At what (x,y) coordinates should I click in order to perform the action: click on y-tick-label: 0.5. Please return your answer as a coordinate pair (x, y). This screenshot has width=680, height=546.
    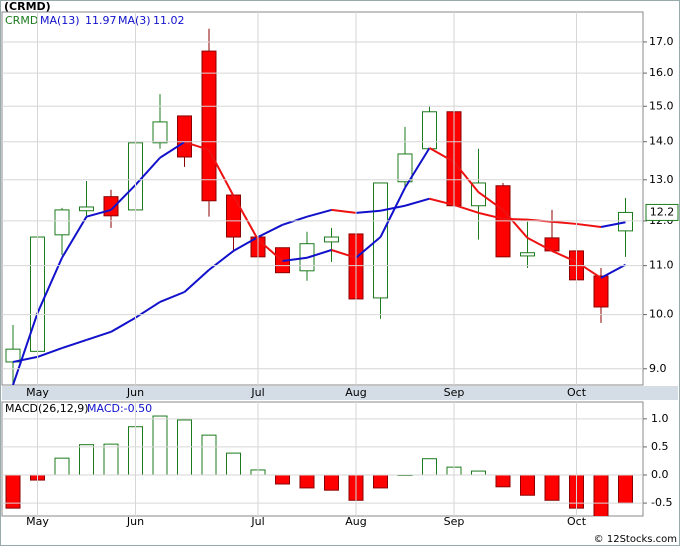
    Looking at the image, I should click on (660, 446).